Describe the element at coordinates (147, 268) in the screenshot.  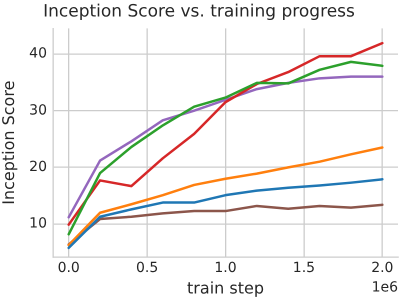
I see `x-tick-label: 0.5` at that location.